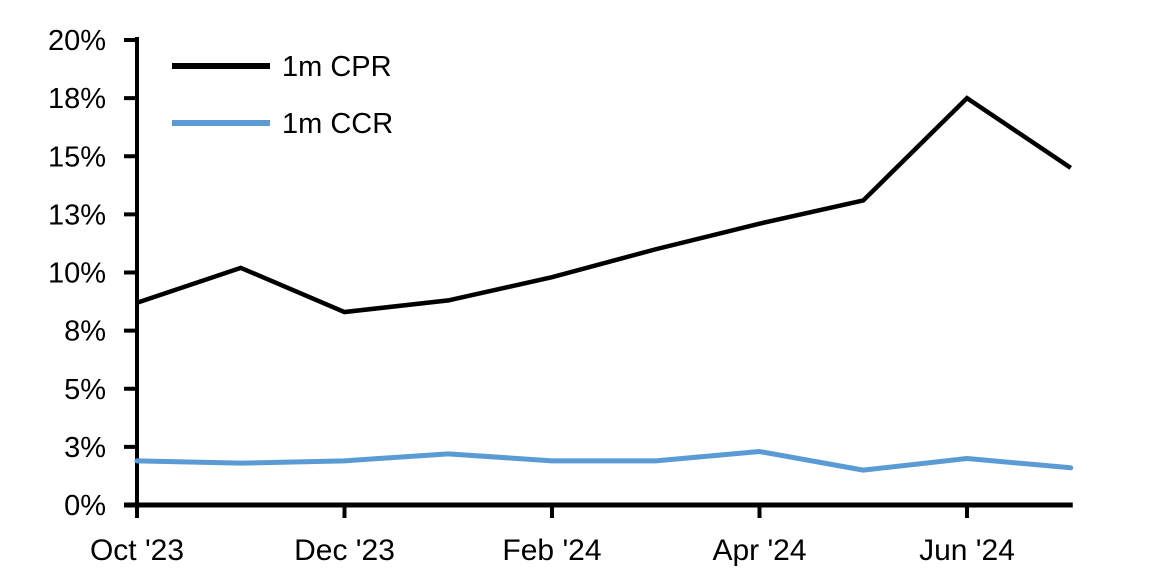  Describe the element at coordinates (137, 550) in the screenshot. I see `x-tick-label: Oct '23` at that location.